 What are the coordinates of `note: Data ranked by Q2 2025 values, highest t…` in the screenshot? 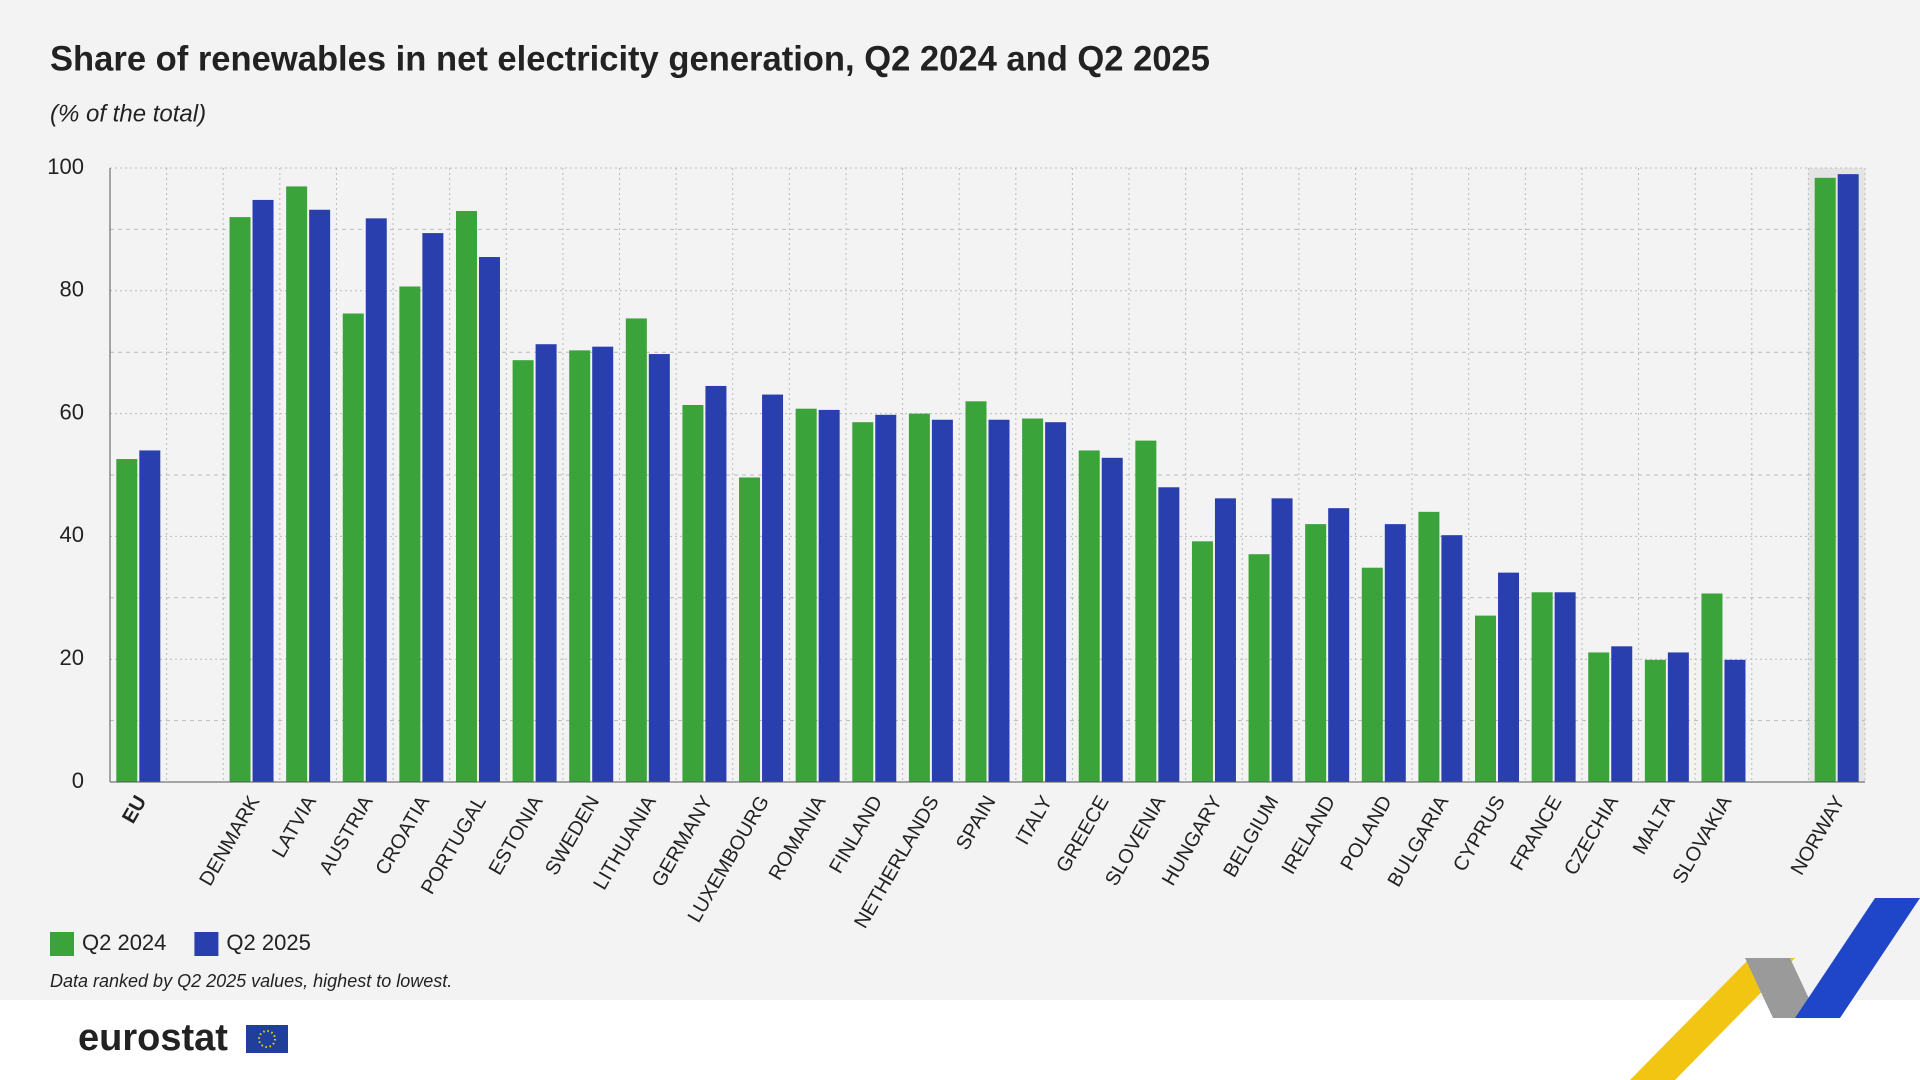 It's located at (251, 981).